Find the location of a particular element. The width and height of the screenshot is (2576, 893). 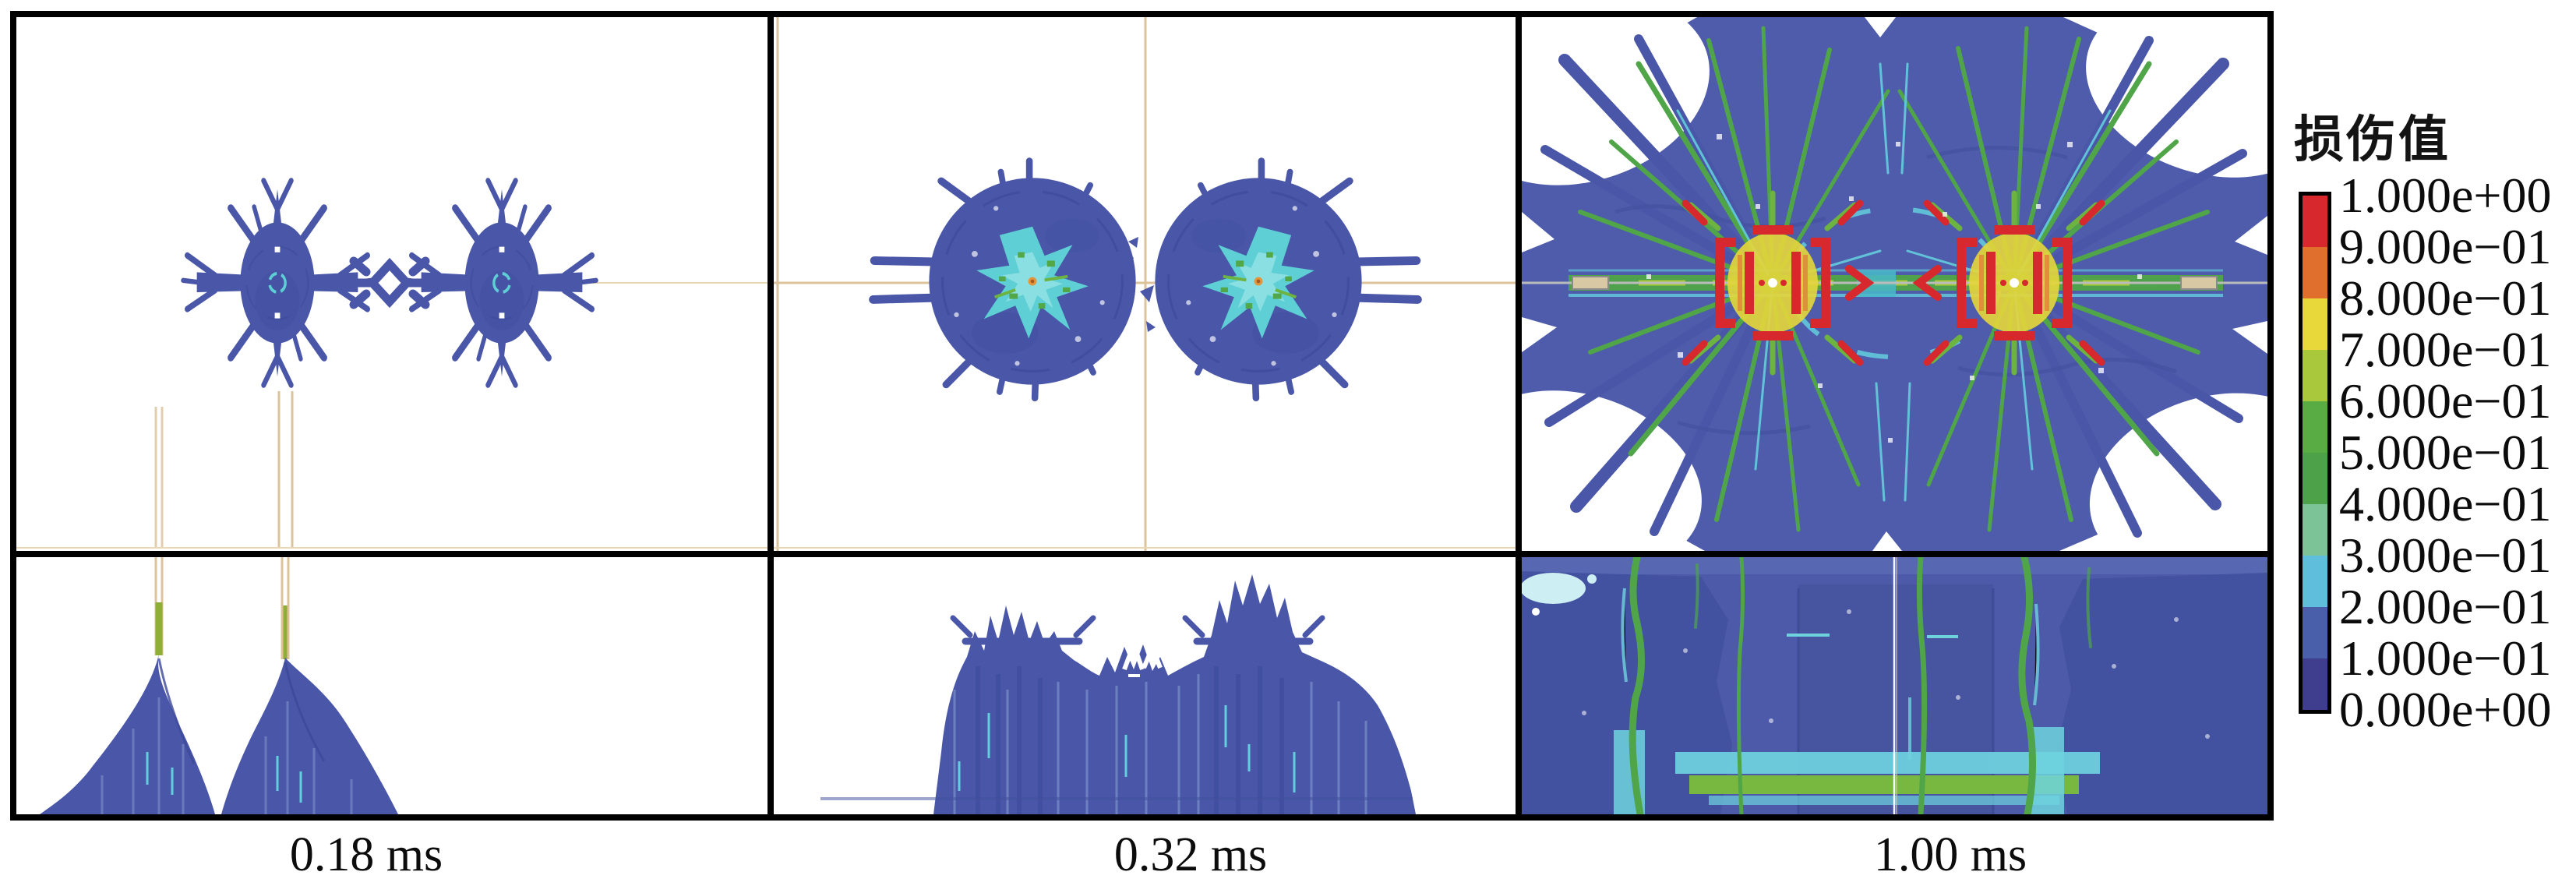

speckles is located at coordinates (1894, 288).